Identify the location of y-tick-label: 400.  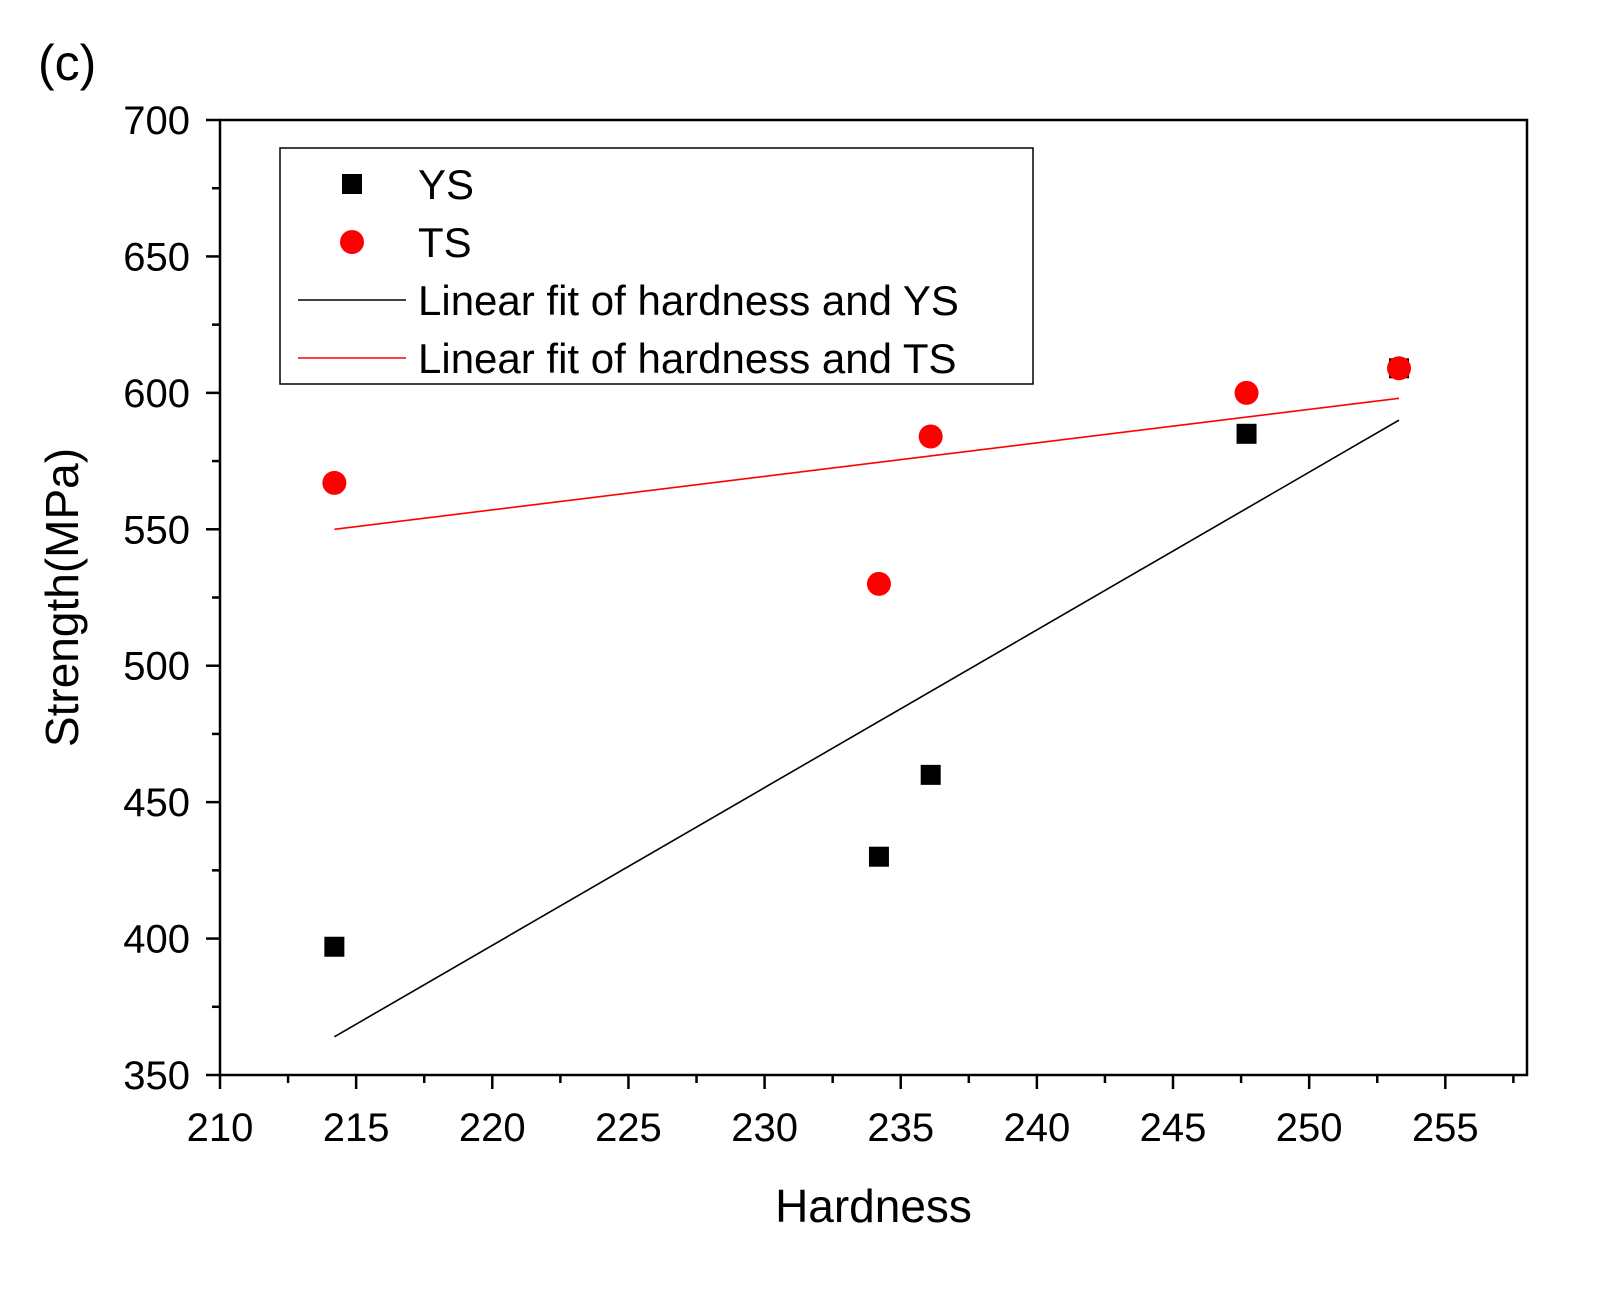
(156, 940).